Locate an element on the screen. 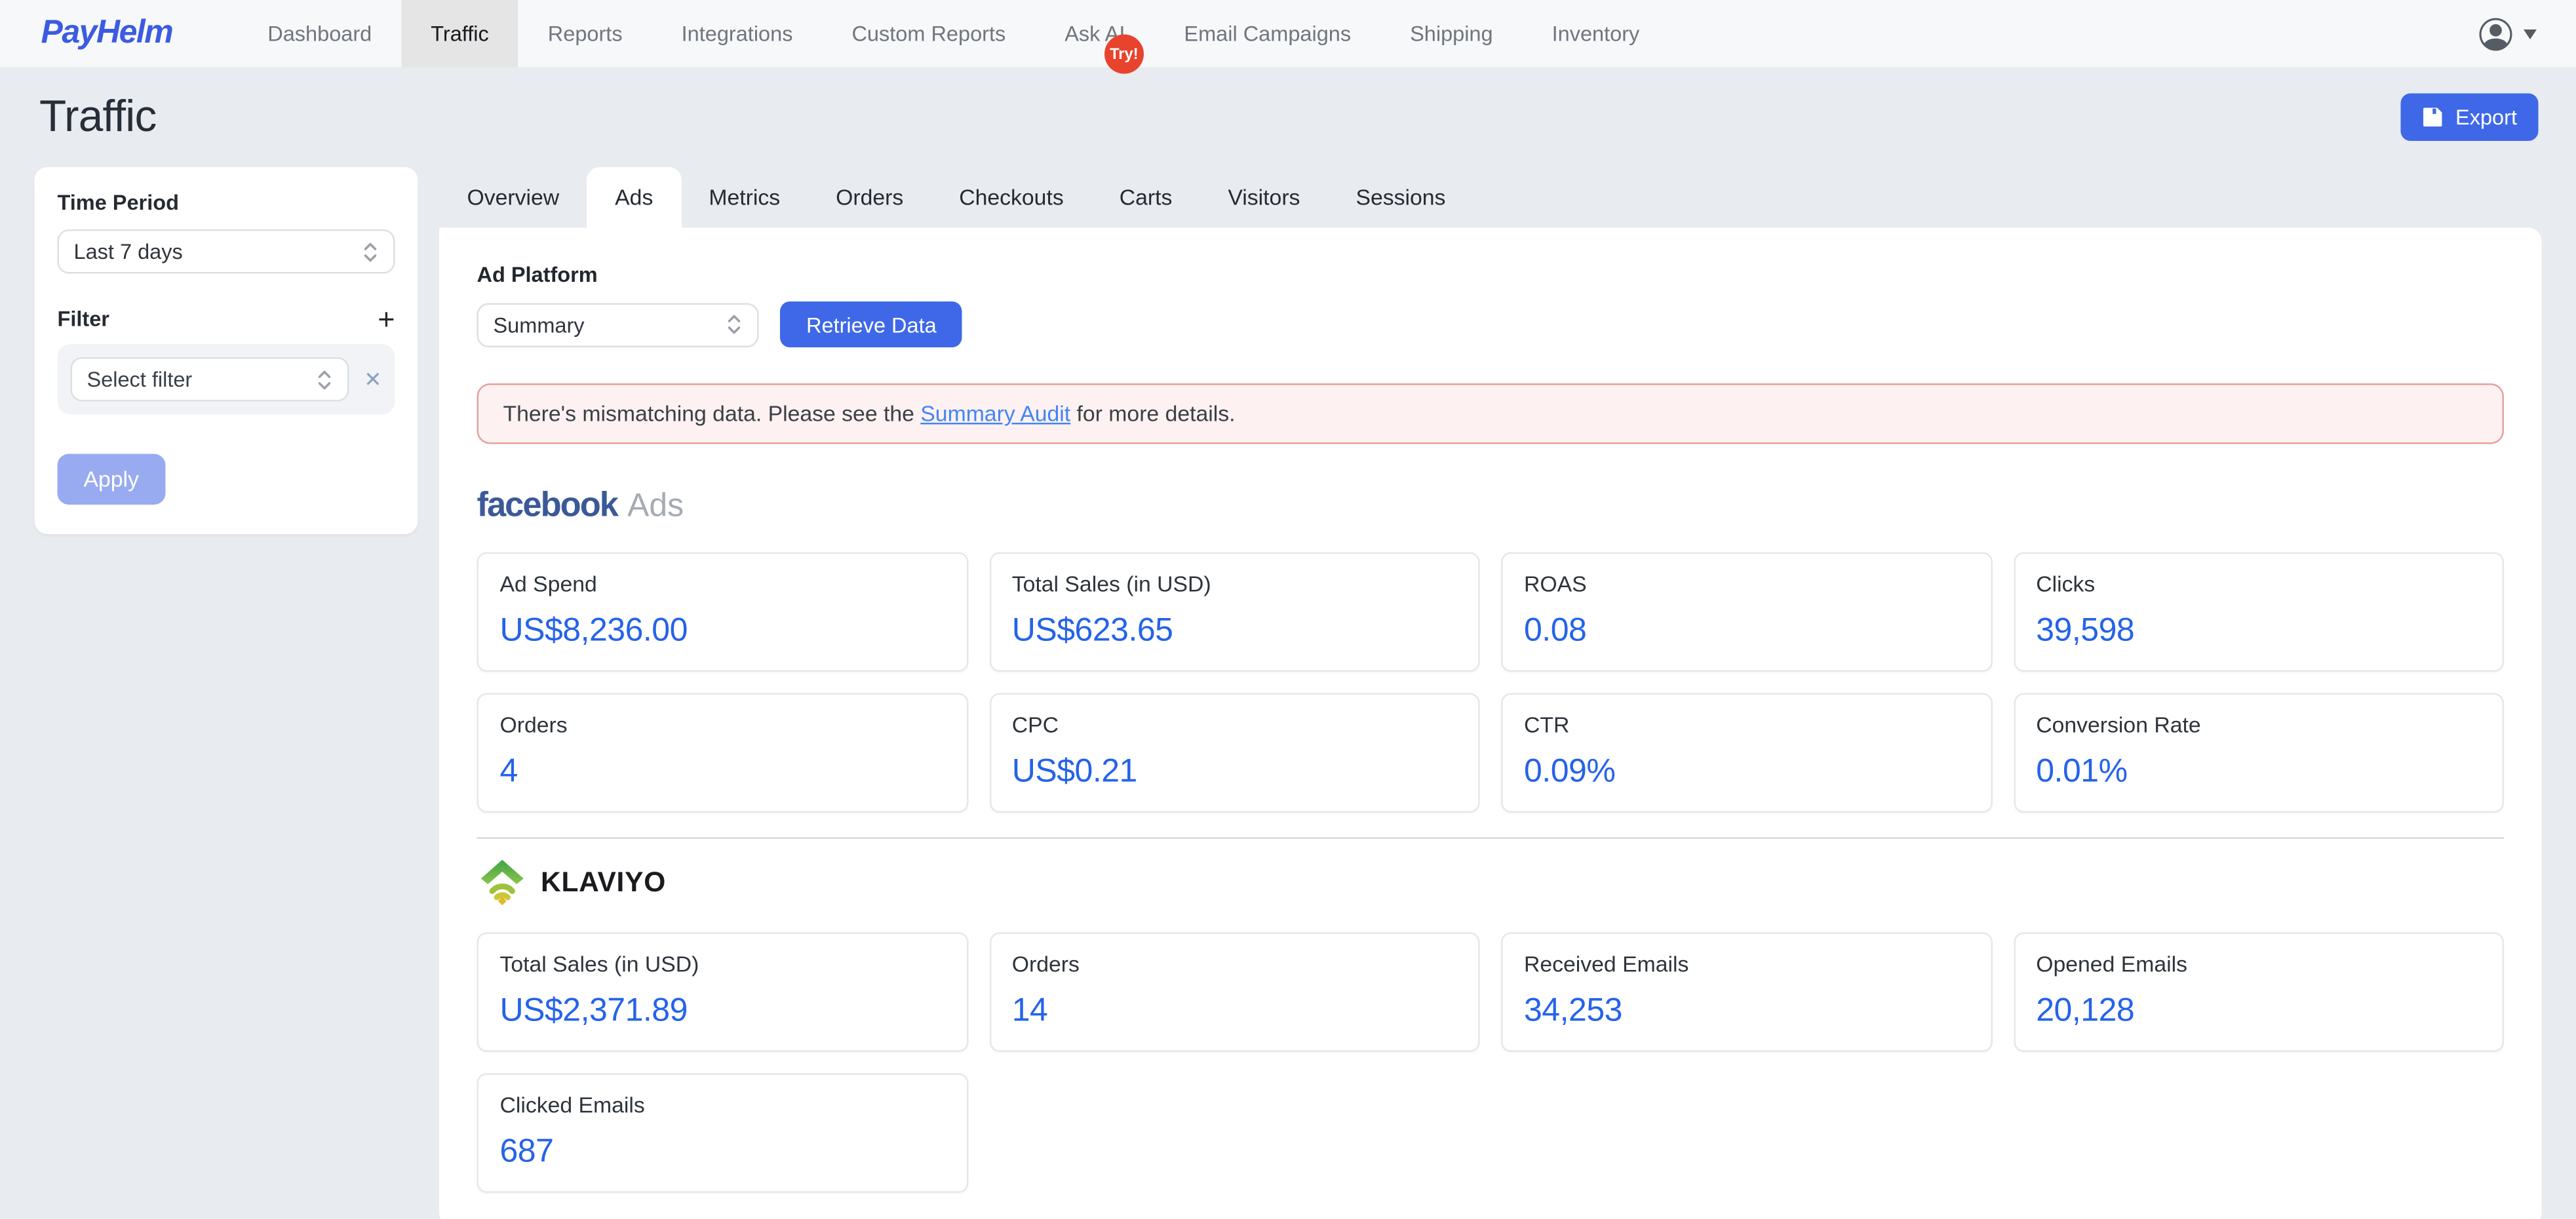  tab: Visitors is located at coordinates (1264, 198).